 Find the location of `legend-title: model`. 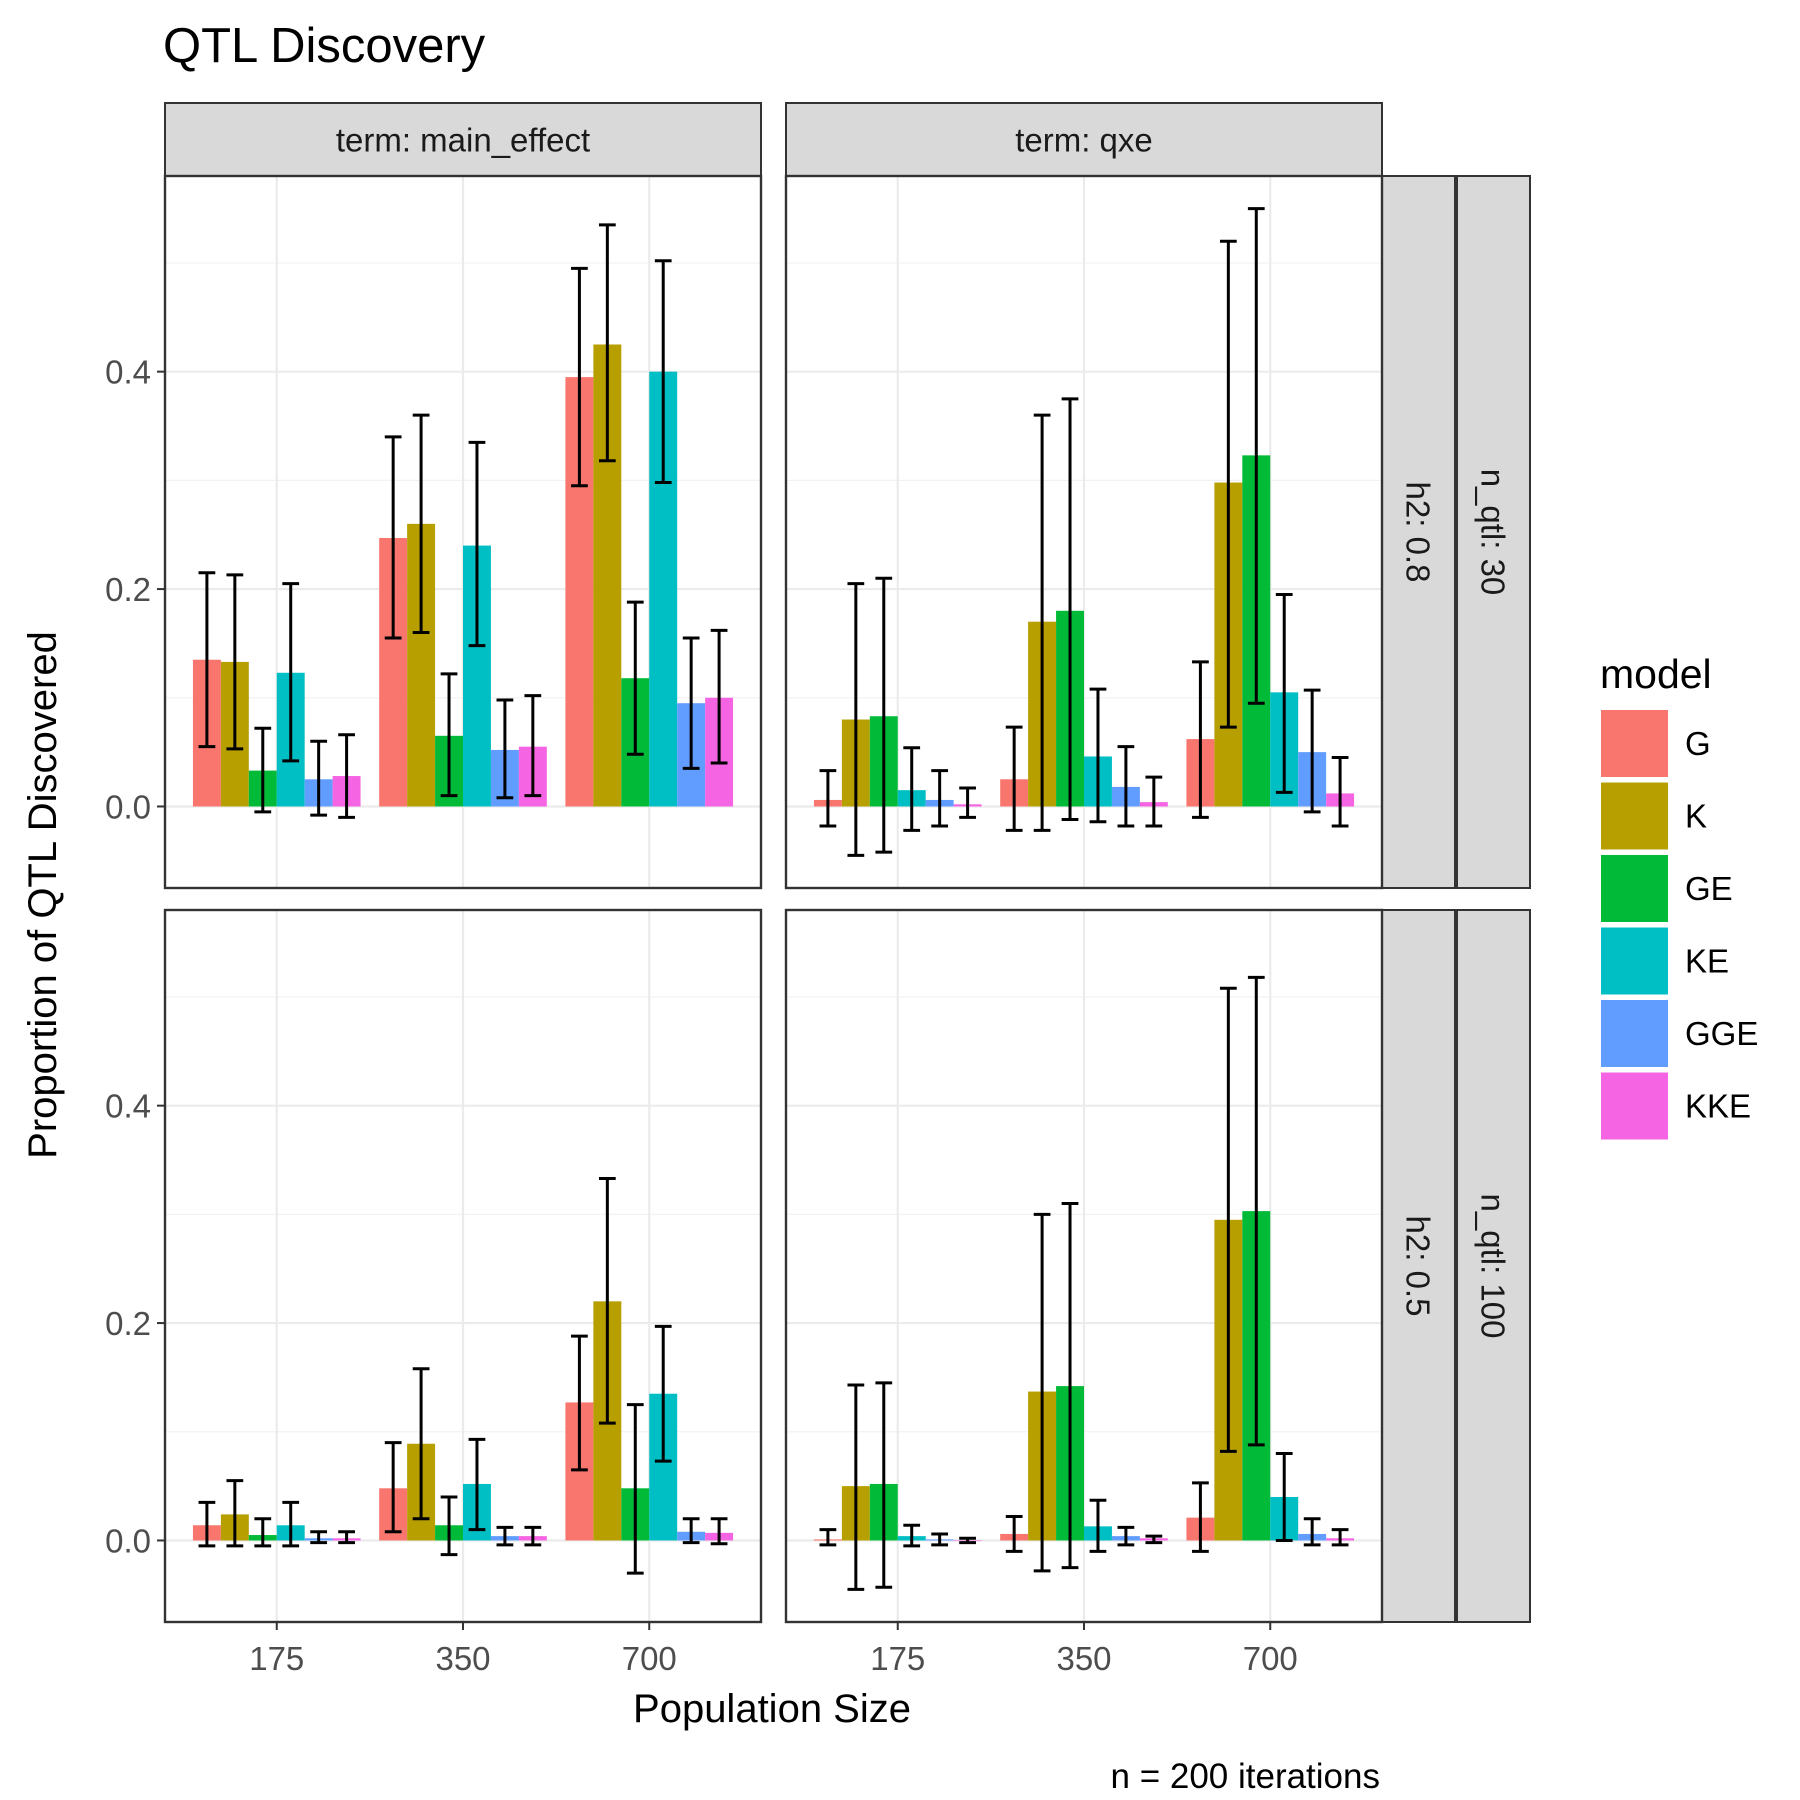

legend-title: model is located at coordinates (1656, 674).